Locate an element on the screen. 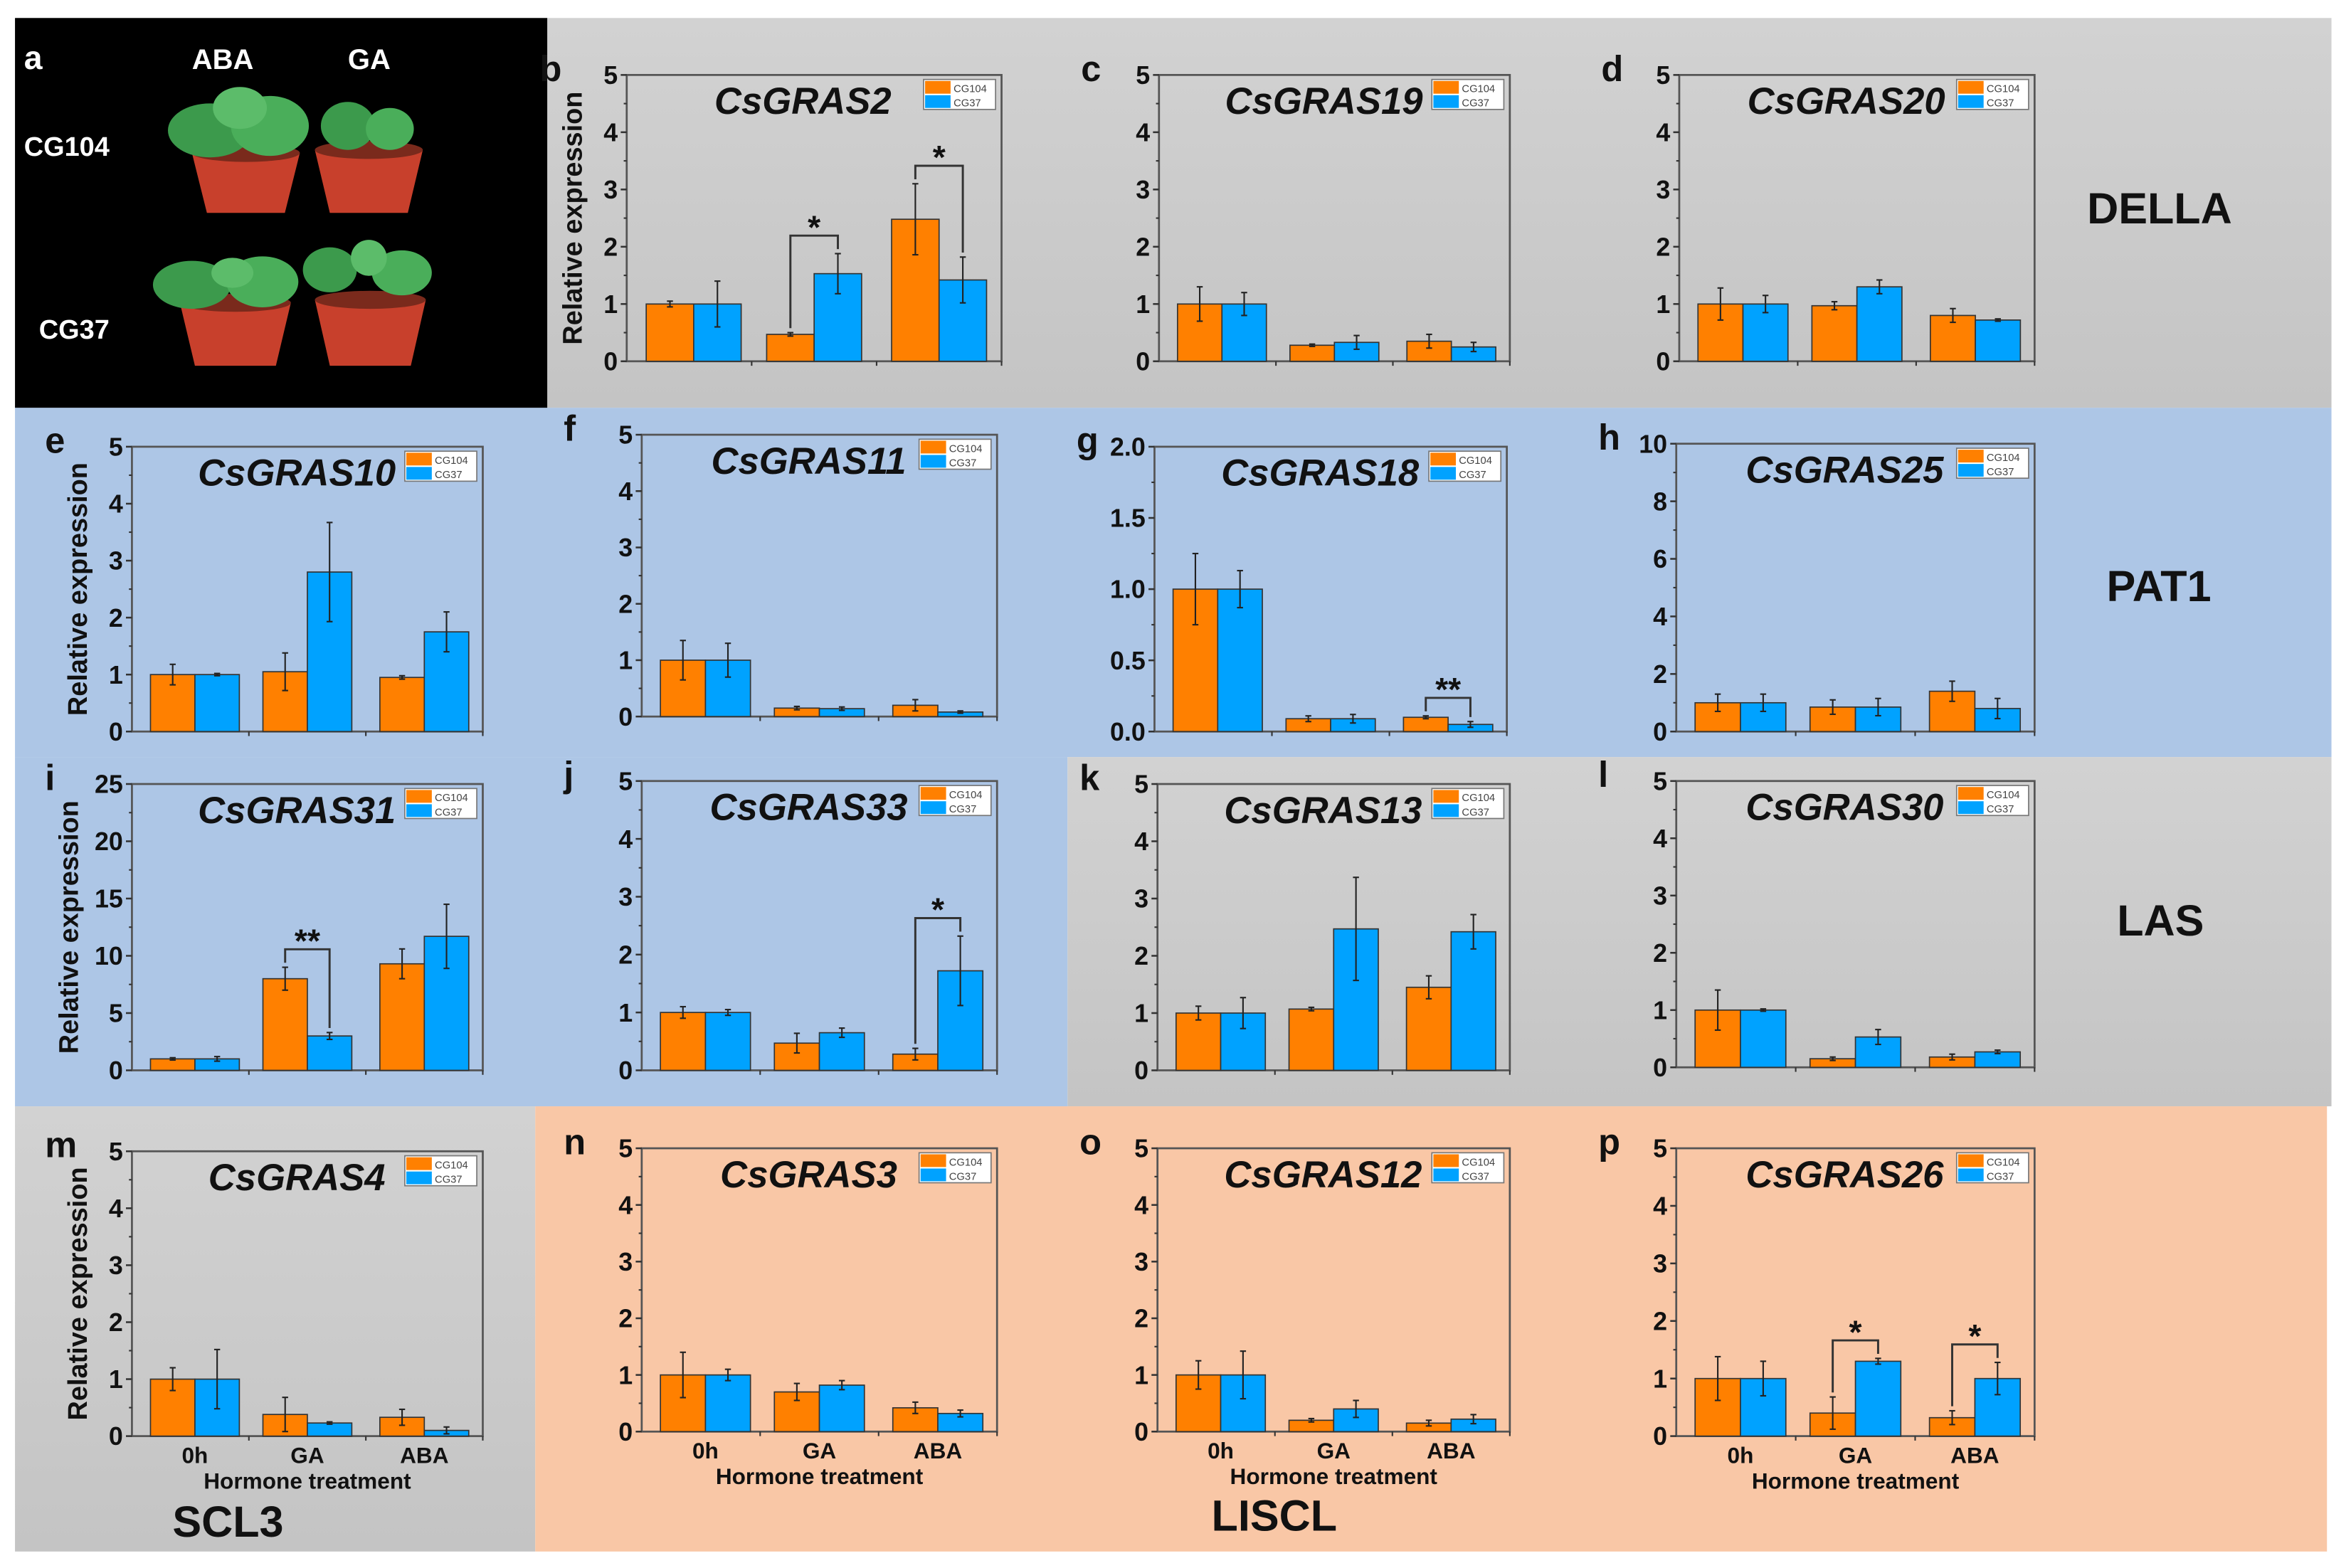 This screenshot has height=1568, width=2351. panel-letter-a: a is located at coordinates (33, 57).